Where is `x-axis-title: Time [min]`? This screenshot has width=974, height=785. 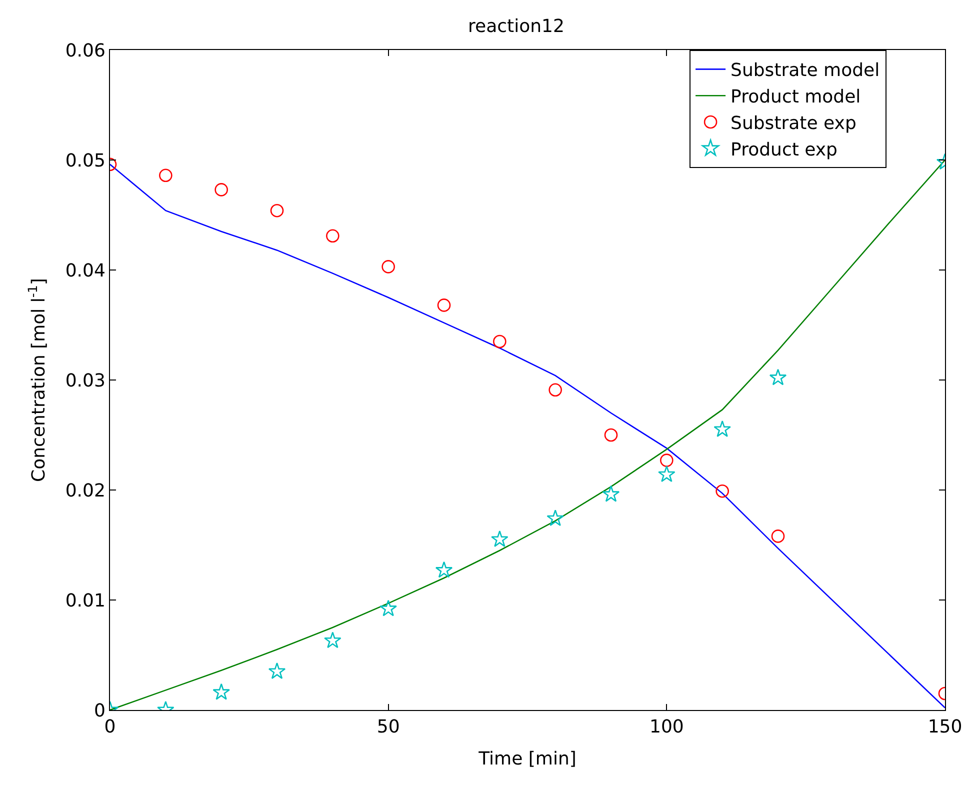
x-axis-title: Time [min] is located at coordinates (527, 759).